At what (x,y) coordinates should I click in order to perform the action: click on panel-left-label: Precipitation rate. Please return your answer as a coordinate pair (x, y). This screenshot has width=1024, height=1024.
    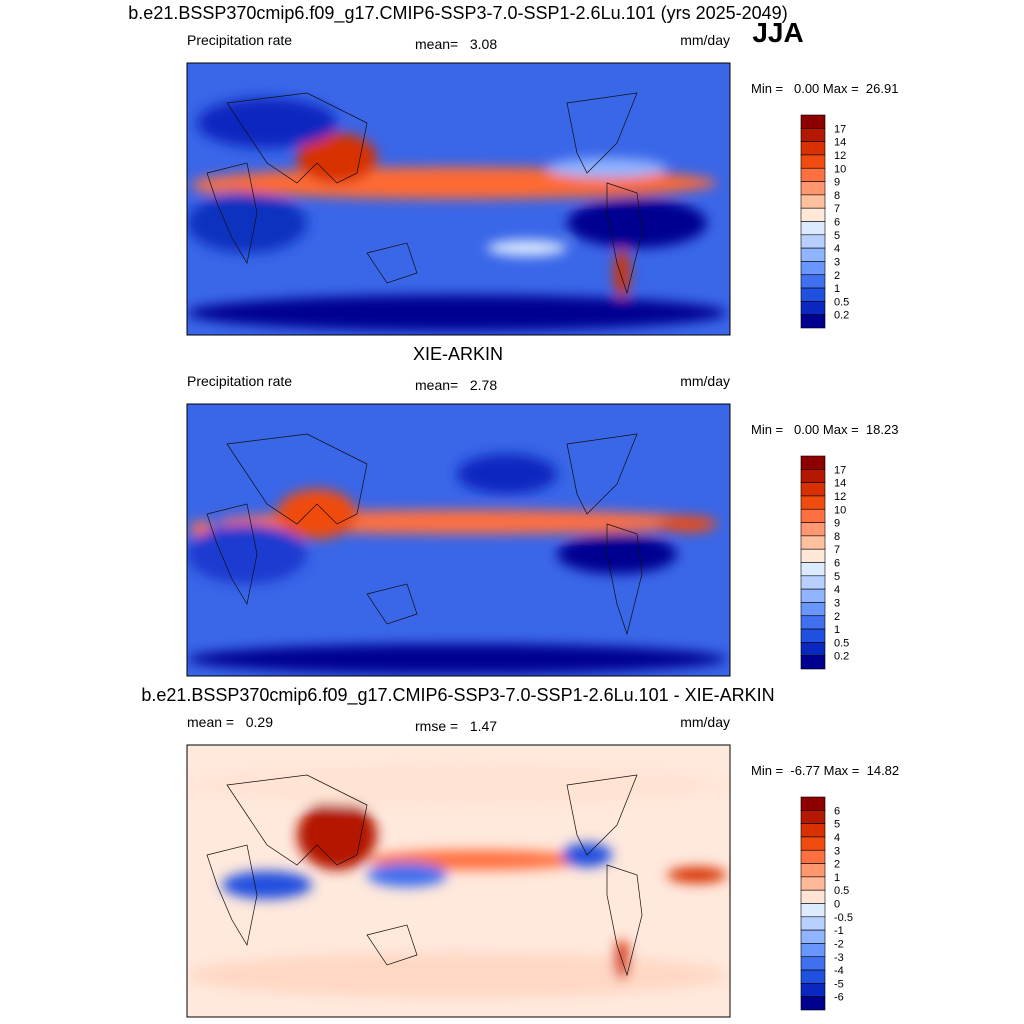
    Looking at the image, I should click on (239, 381).